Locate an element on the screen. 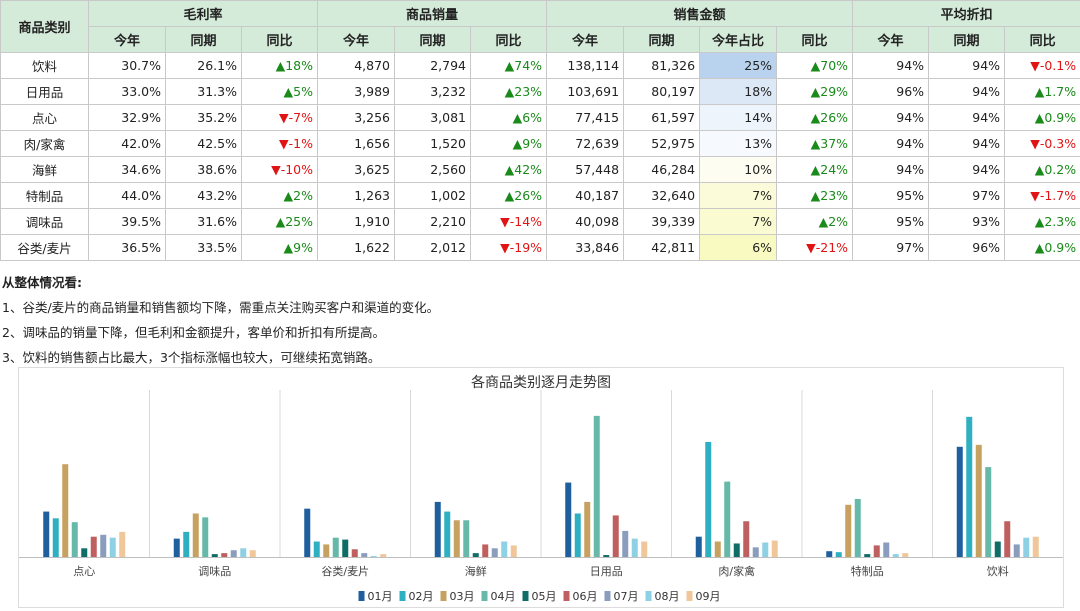  yoy-value: 18% is located at coordinates (299, 65).